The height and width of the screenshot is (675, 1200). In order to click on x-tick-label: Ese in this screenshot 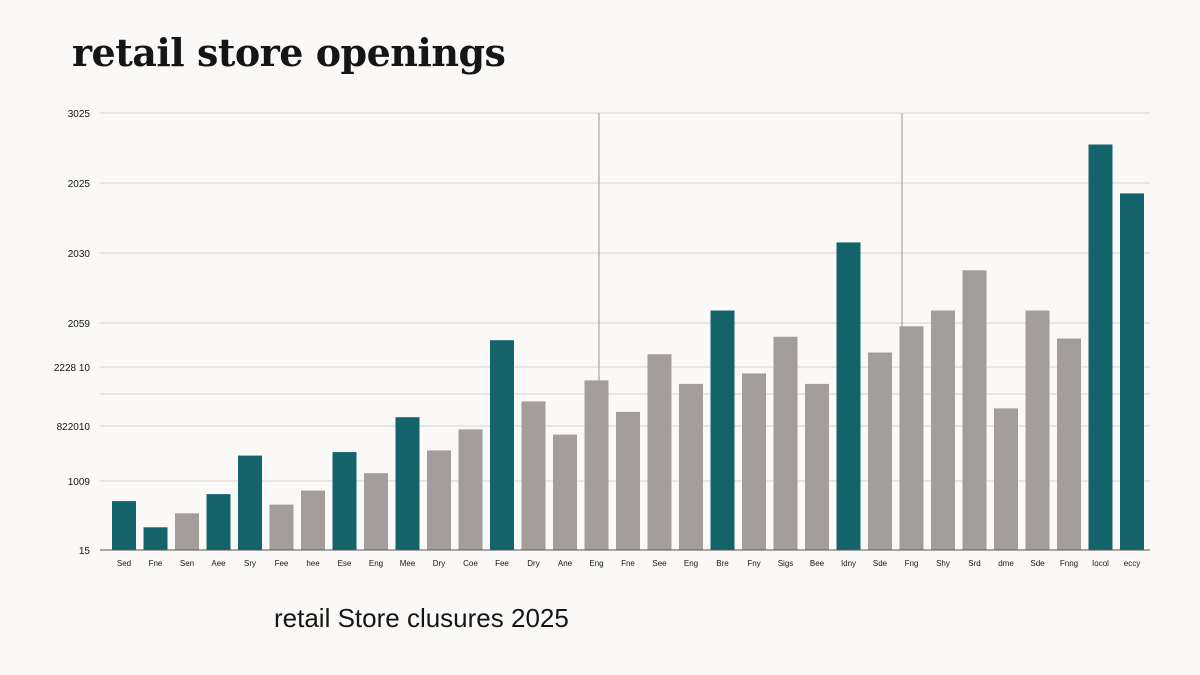, I will do `click(345, 563)`.